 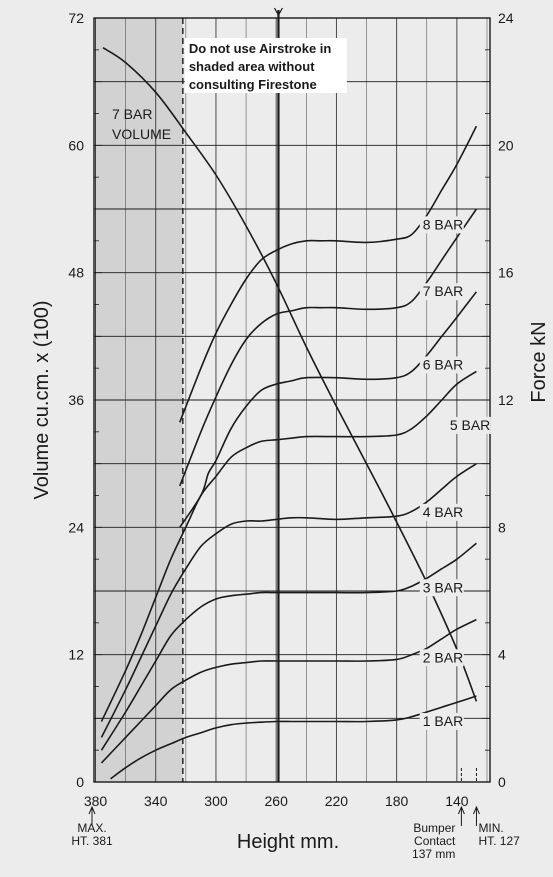 What do you see at coordinates (539, 361) in the screenshot?
I see `y-right-axis-title: Force kN` at bounding box center [539, 361].